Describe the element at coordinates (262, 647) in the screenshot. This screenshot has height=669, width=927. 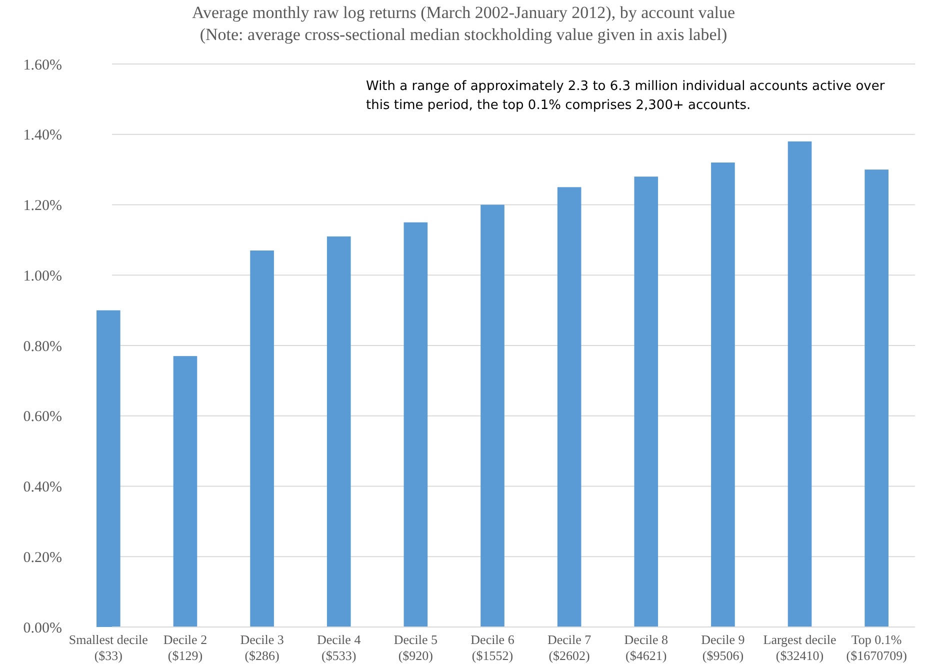
I see `x-tick-label: Decile 3 ($286)` at that location.